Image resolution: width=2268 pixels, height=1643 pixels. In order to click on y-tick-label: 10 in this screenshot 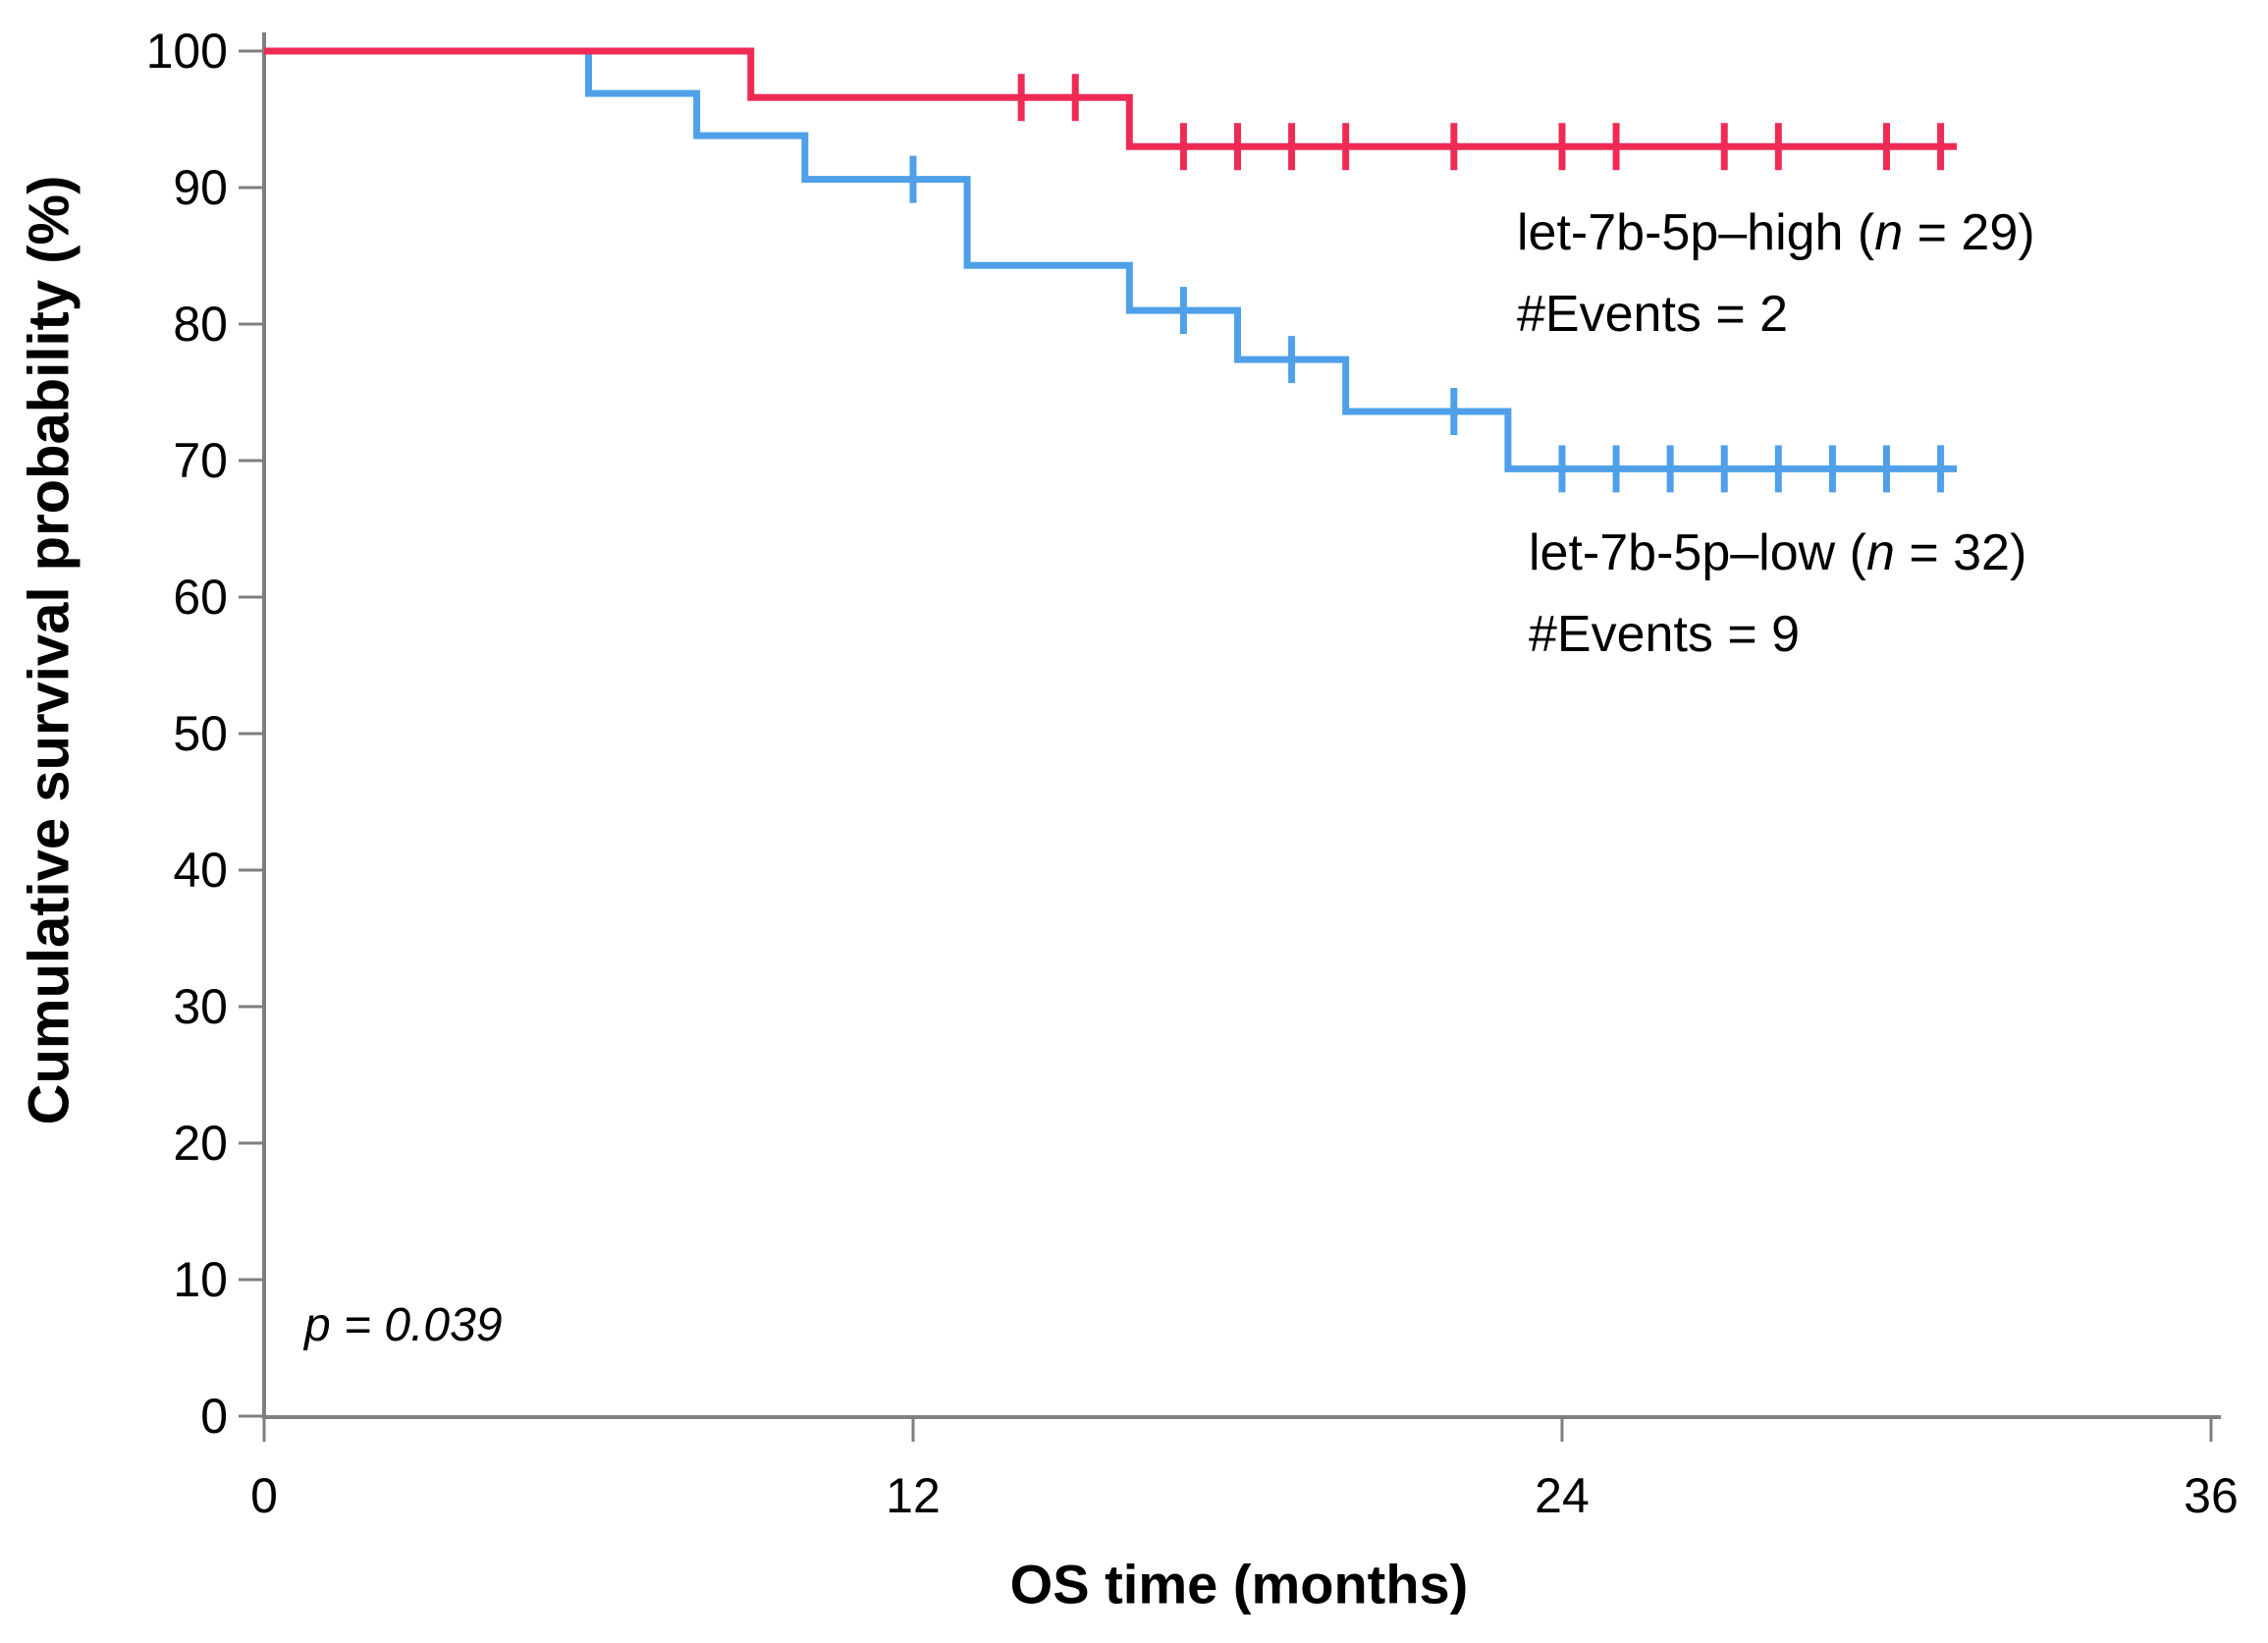, I will do `click(201, 1280)`.